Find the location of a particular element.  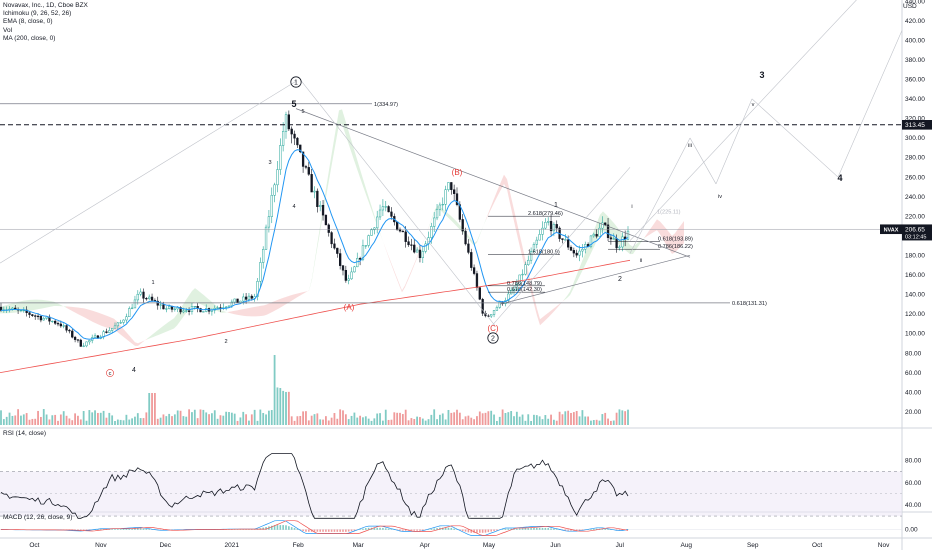

legend-title: Novavax, Inc., 1D, Cboe BZX is located at coordinates (45, 5).